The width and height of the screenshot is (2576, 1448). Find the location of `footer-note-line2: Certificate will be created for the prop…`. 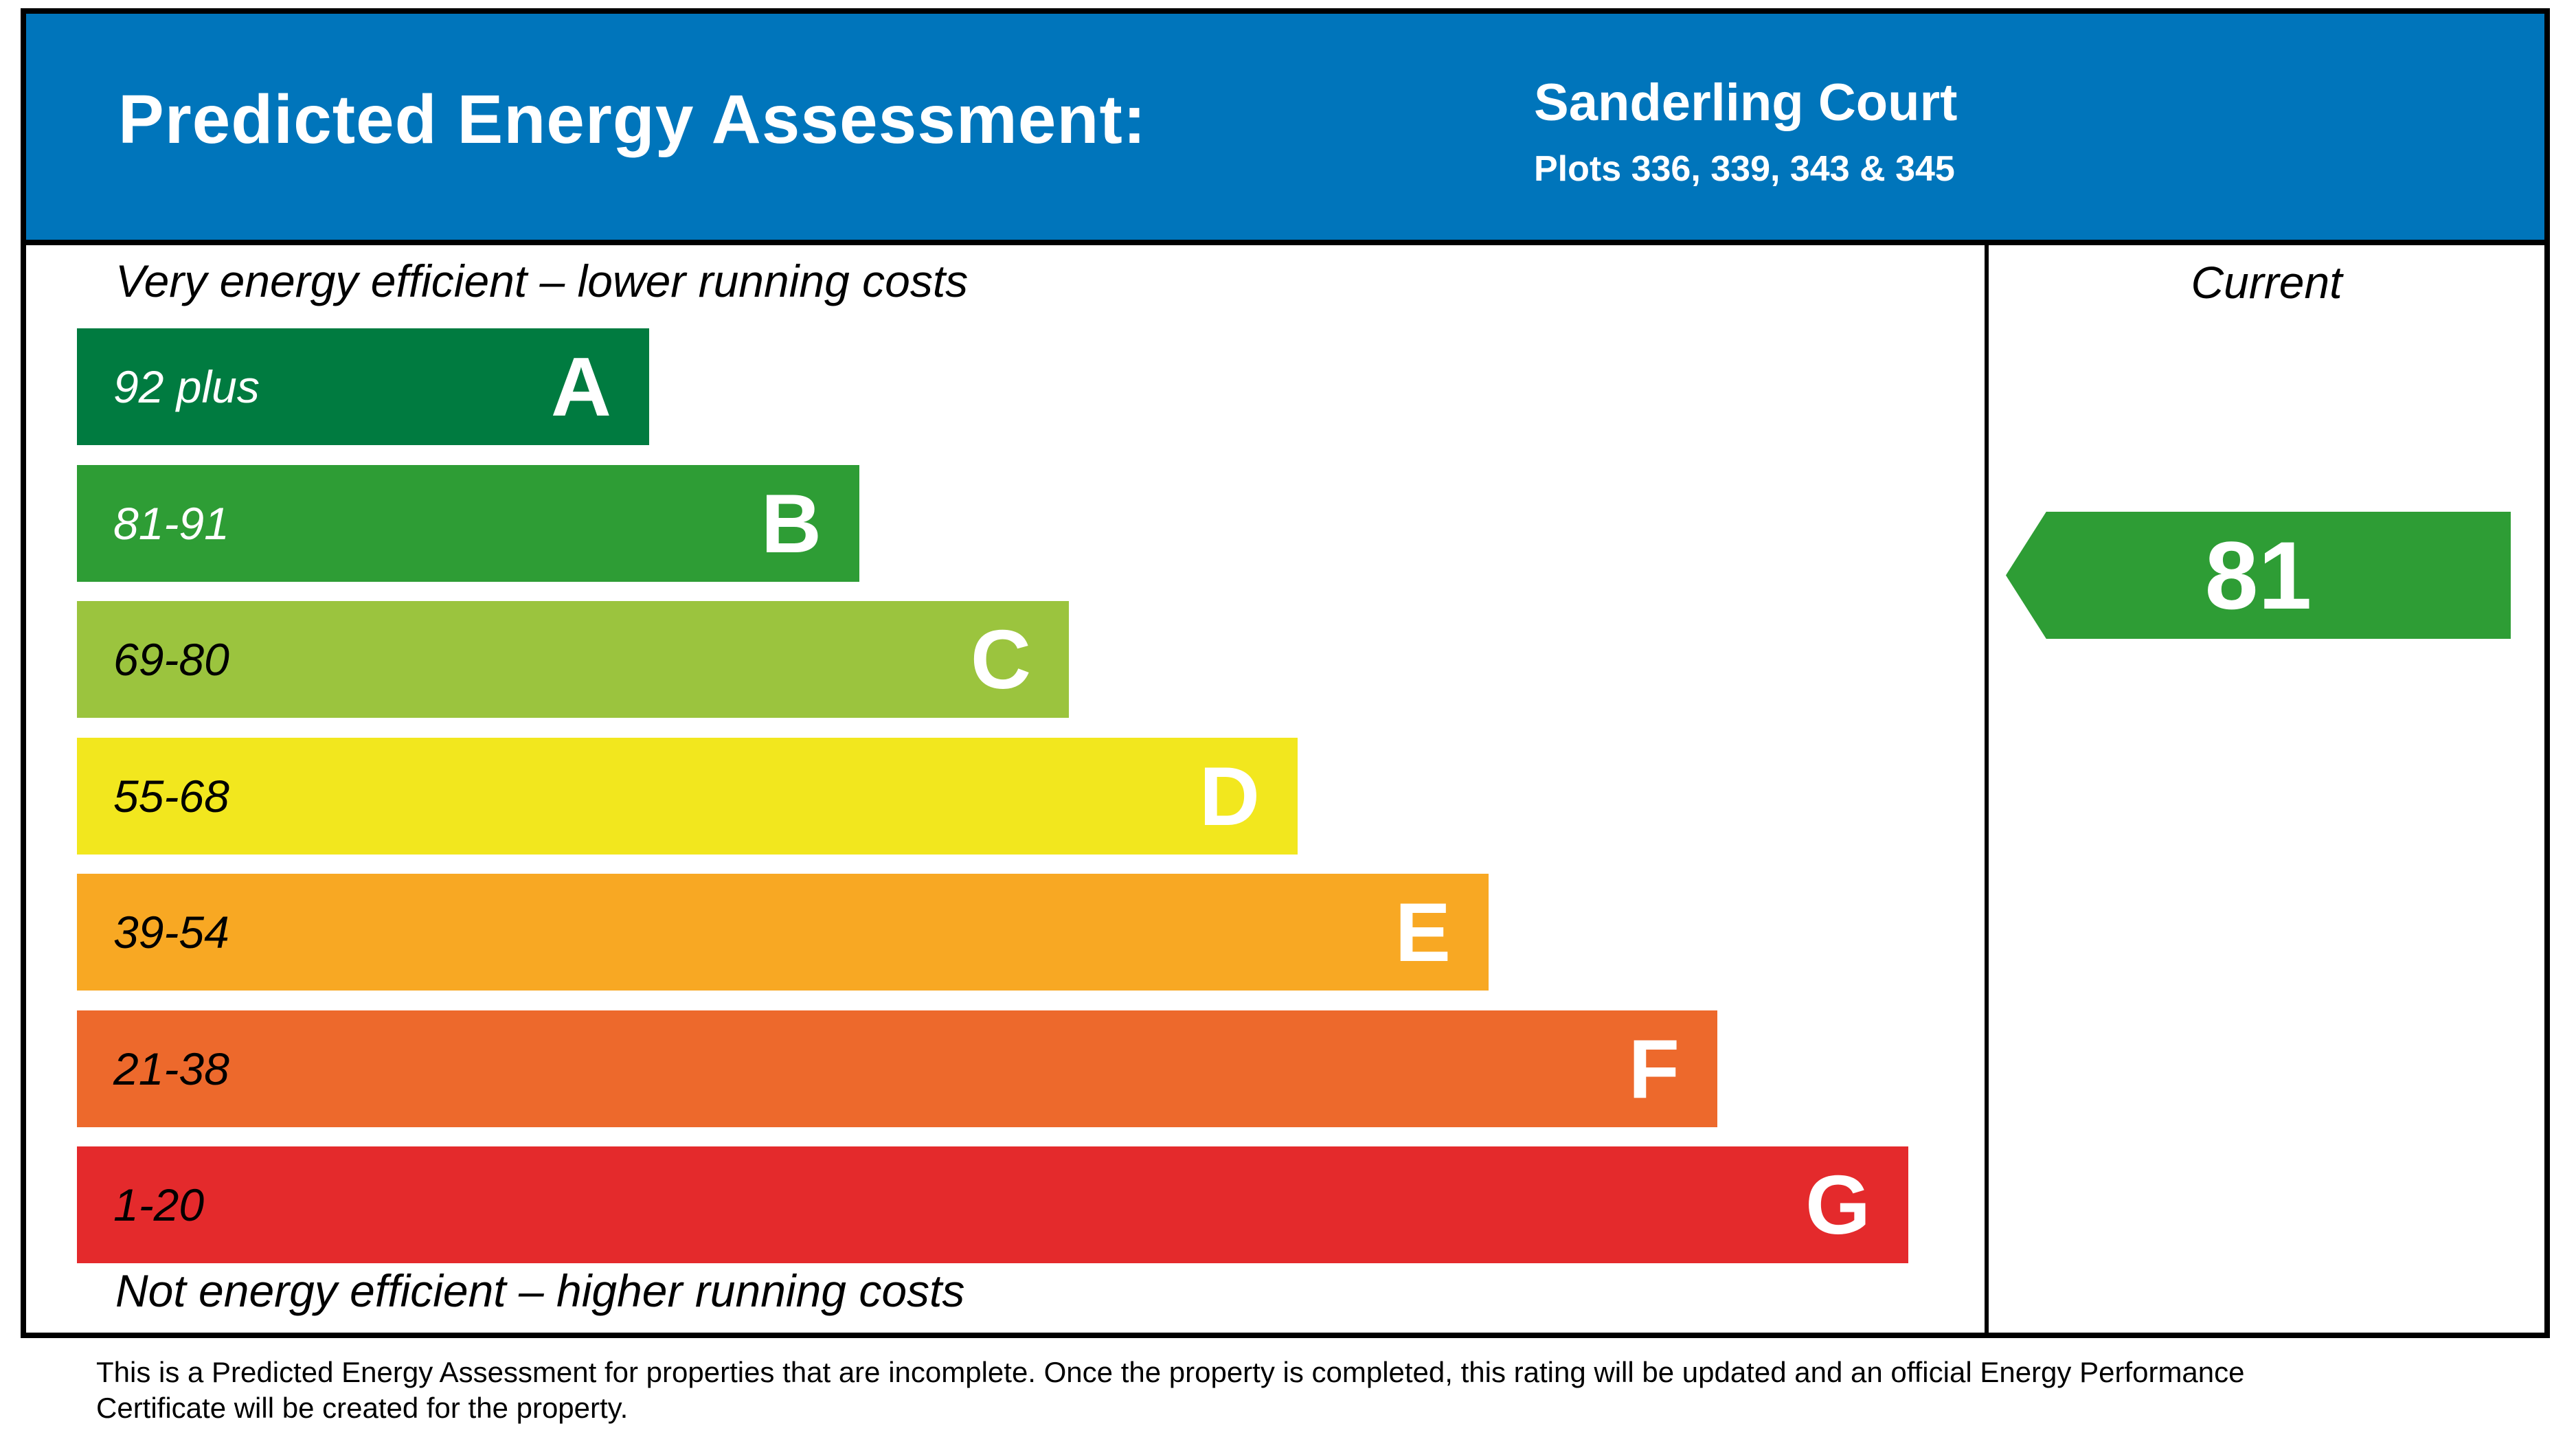

footer-note-line2: Certificate will be created for the prop… is located at coordinates (362, 1408).